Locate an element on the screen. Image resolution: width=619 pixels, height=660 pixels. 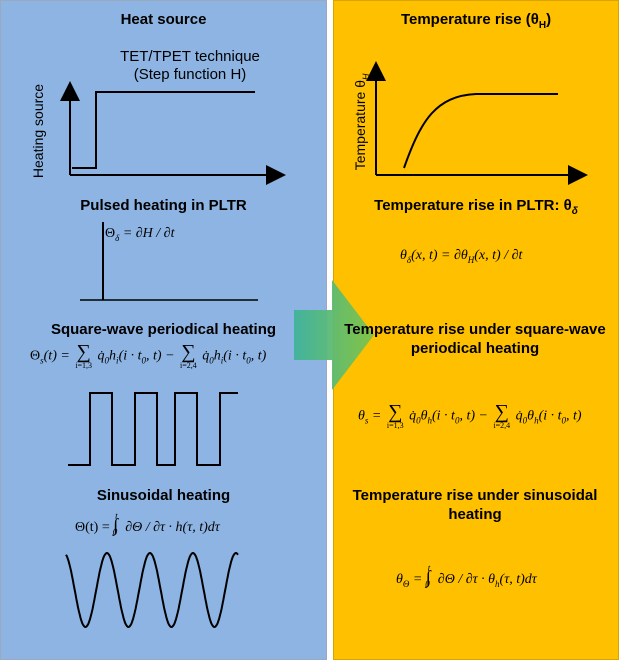
sinusoidal-heating-equation: Θ(t) = ∫t0 ∂Θ / ∂τ · h(τ, t)dτ is located at coordinates (147, 524).